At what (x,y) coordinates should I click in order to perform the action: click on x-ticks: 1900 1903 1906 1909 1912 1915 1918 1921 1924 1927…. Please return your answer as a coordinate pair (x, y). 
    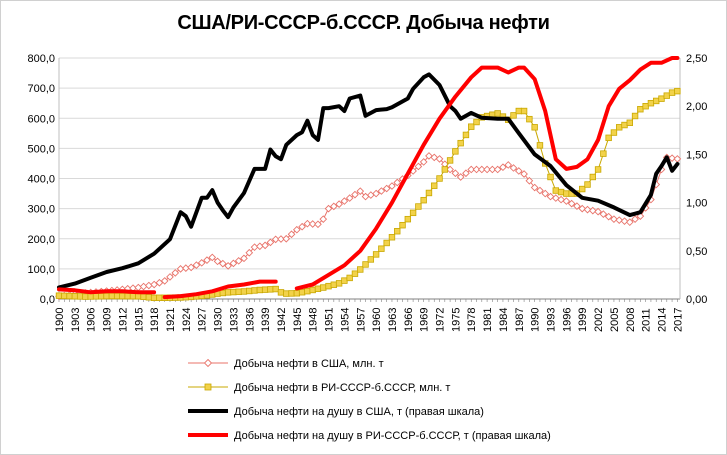
    Looking at the image, I should click on (369, 320).